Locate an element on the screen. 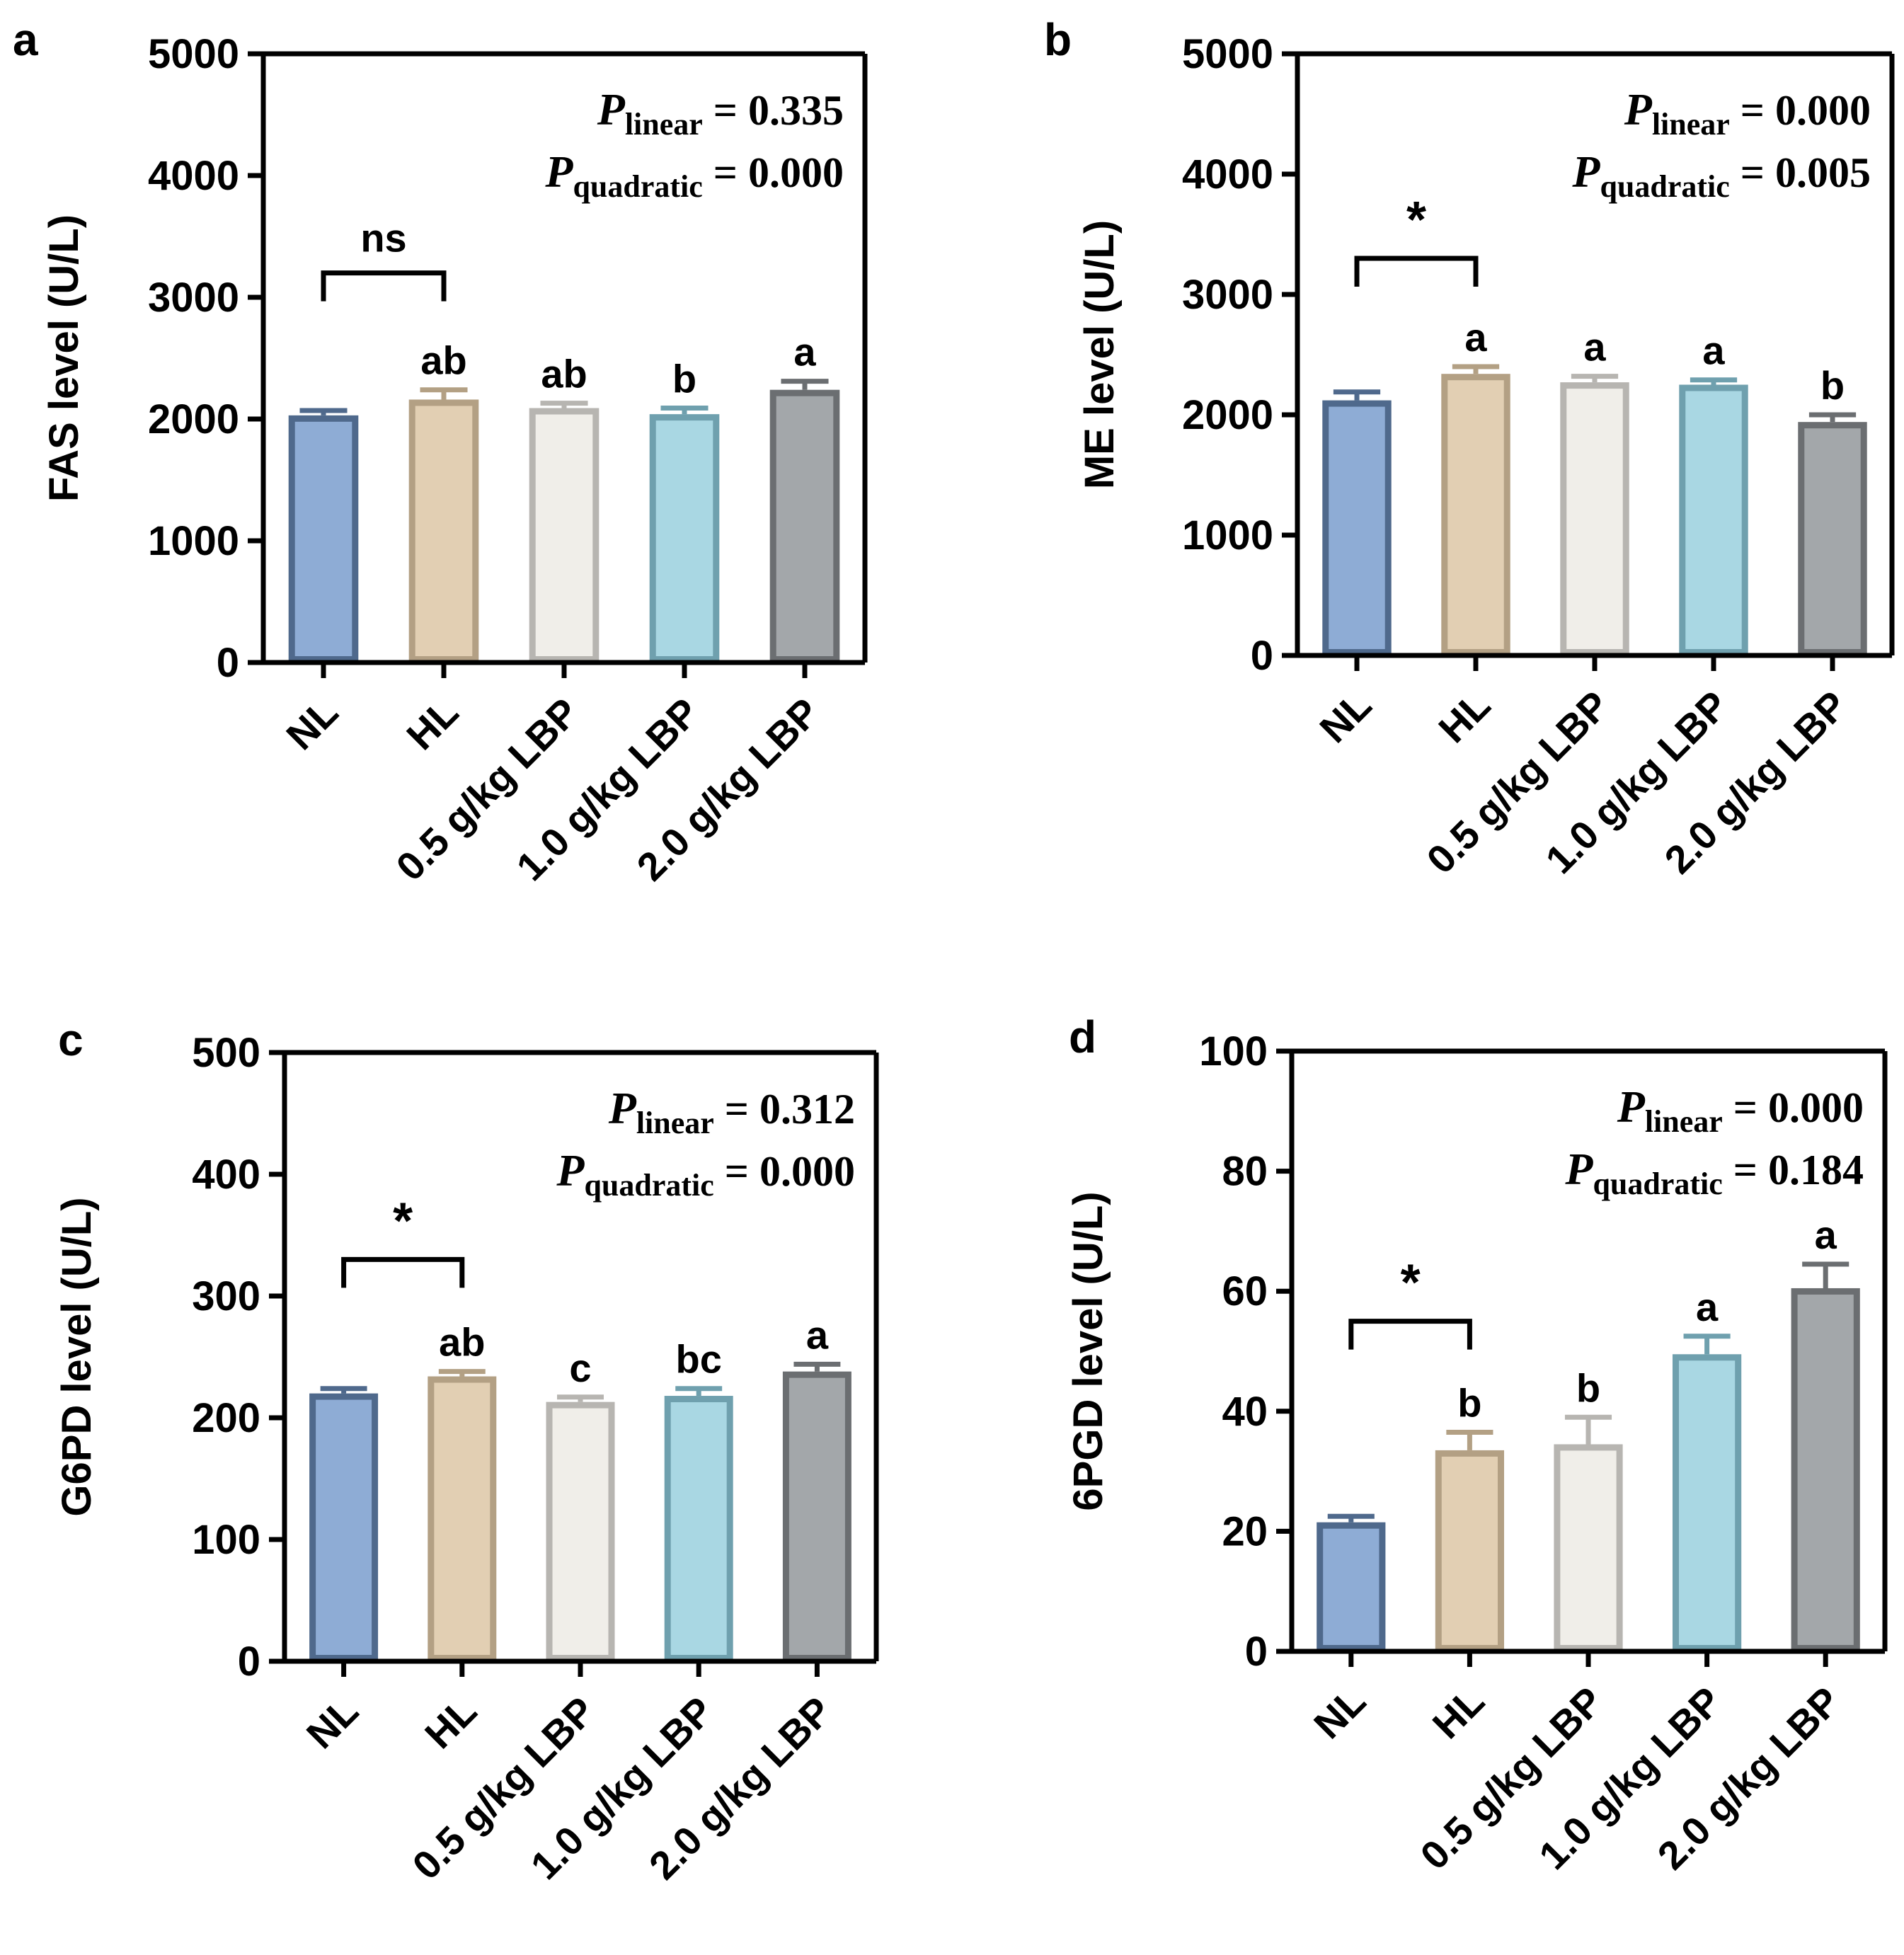  y-axis-title: FAS level (U/L) is located at coordinates (64, 358).